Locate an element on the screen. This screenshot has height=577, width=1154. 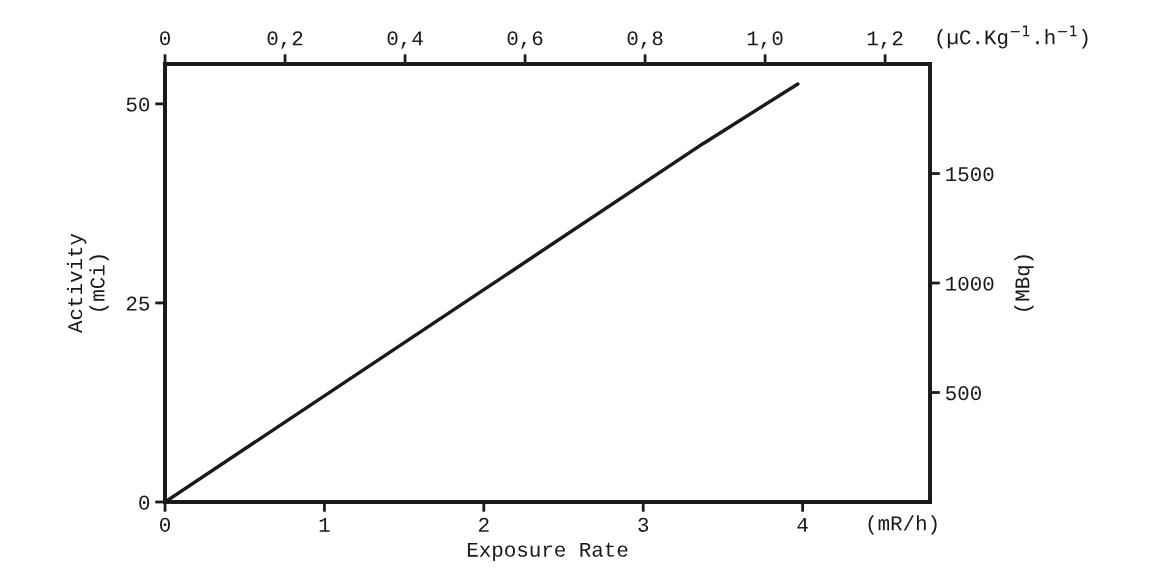
y-axis-title: Activity (mCi) is located at coordinates (87, 283).